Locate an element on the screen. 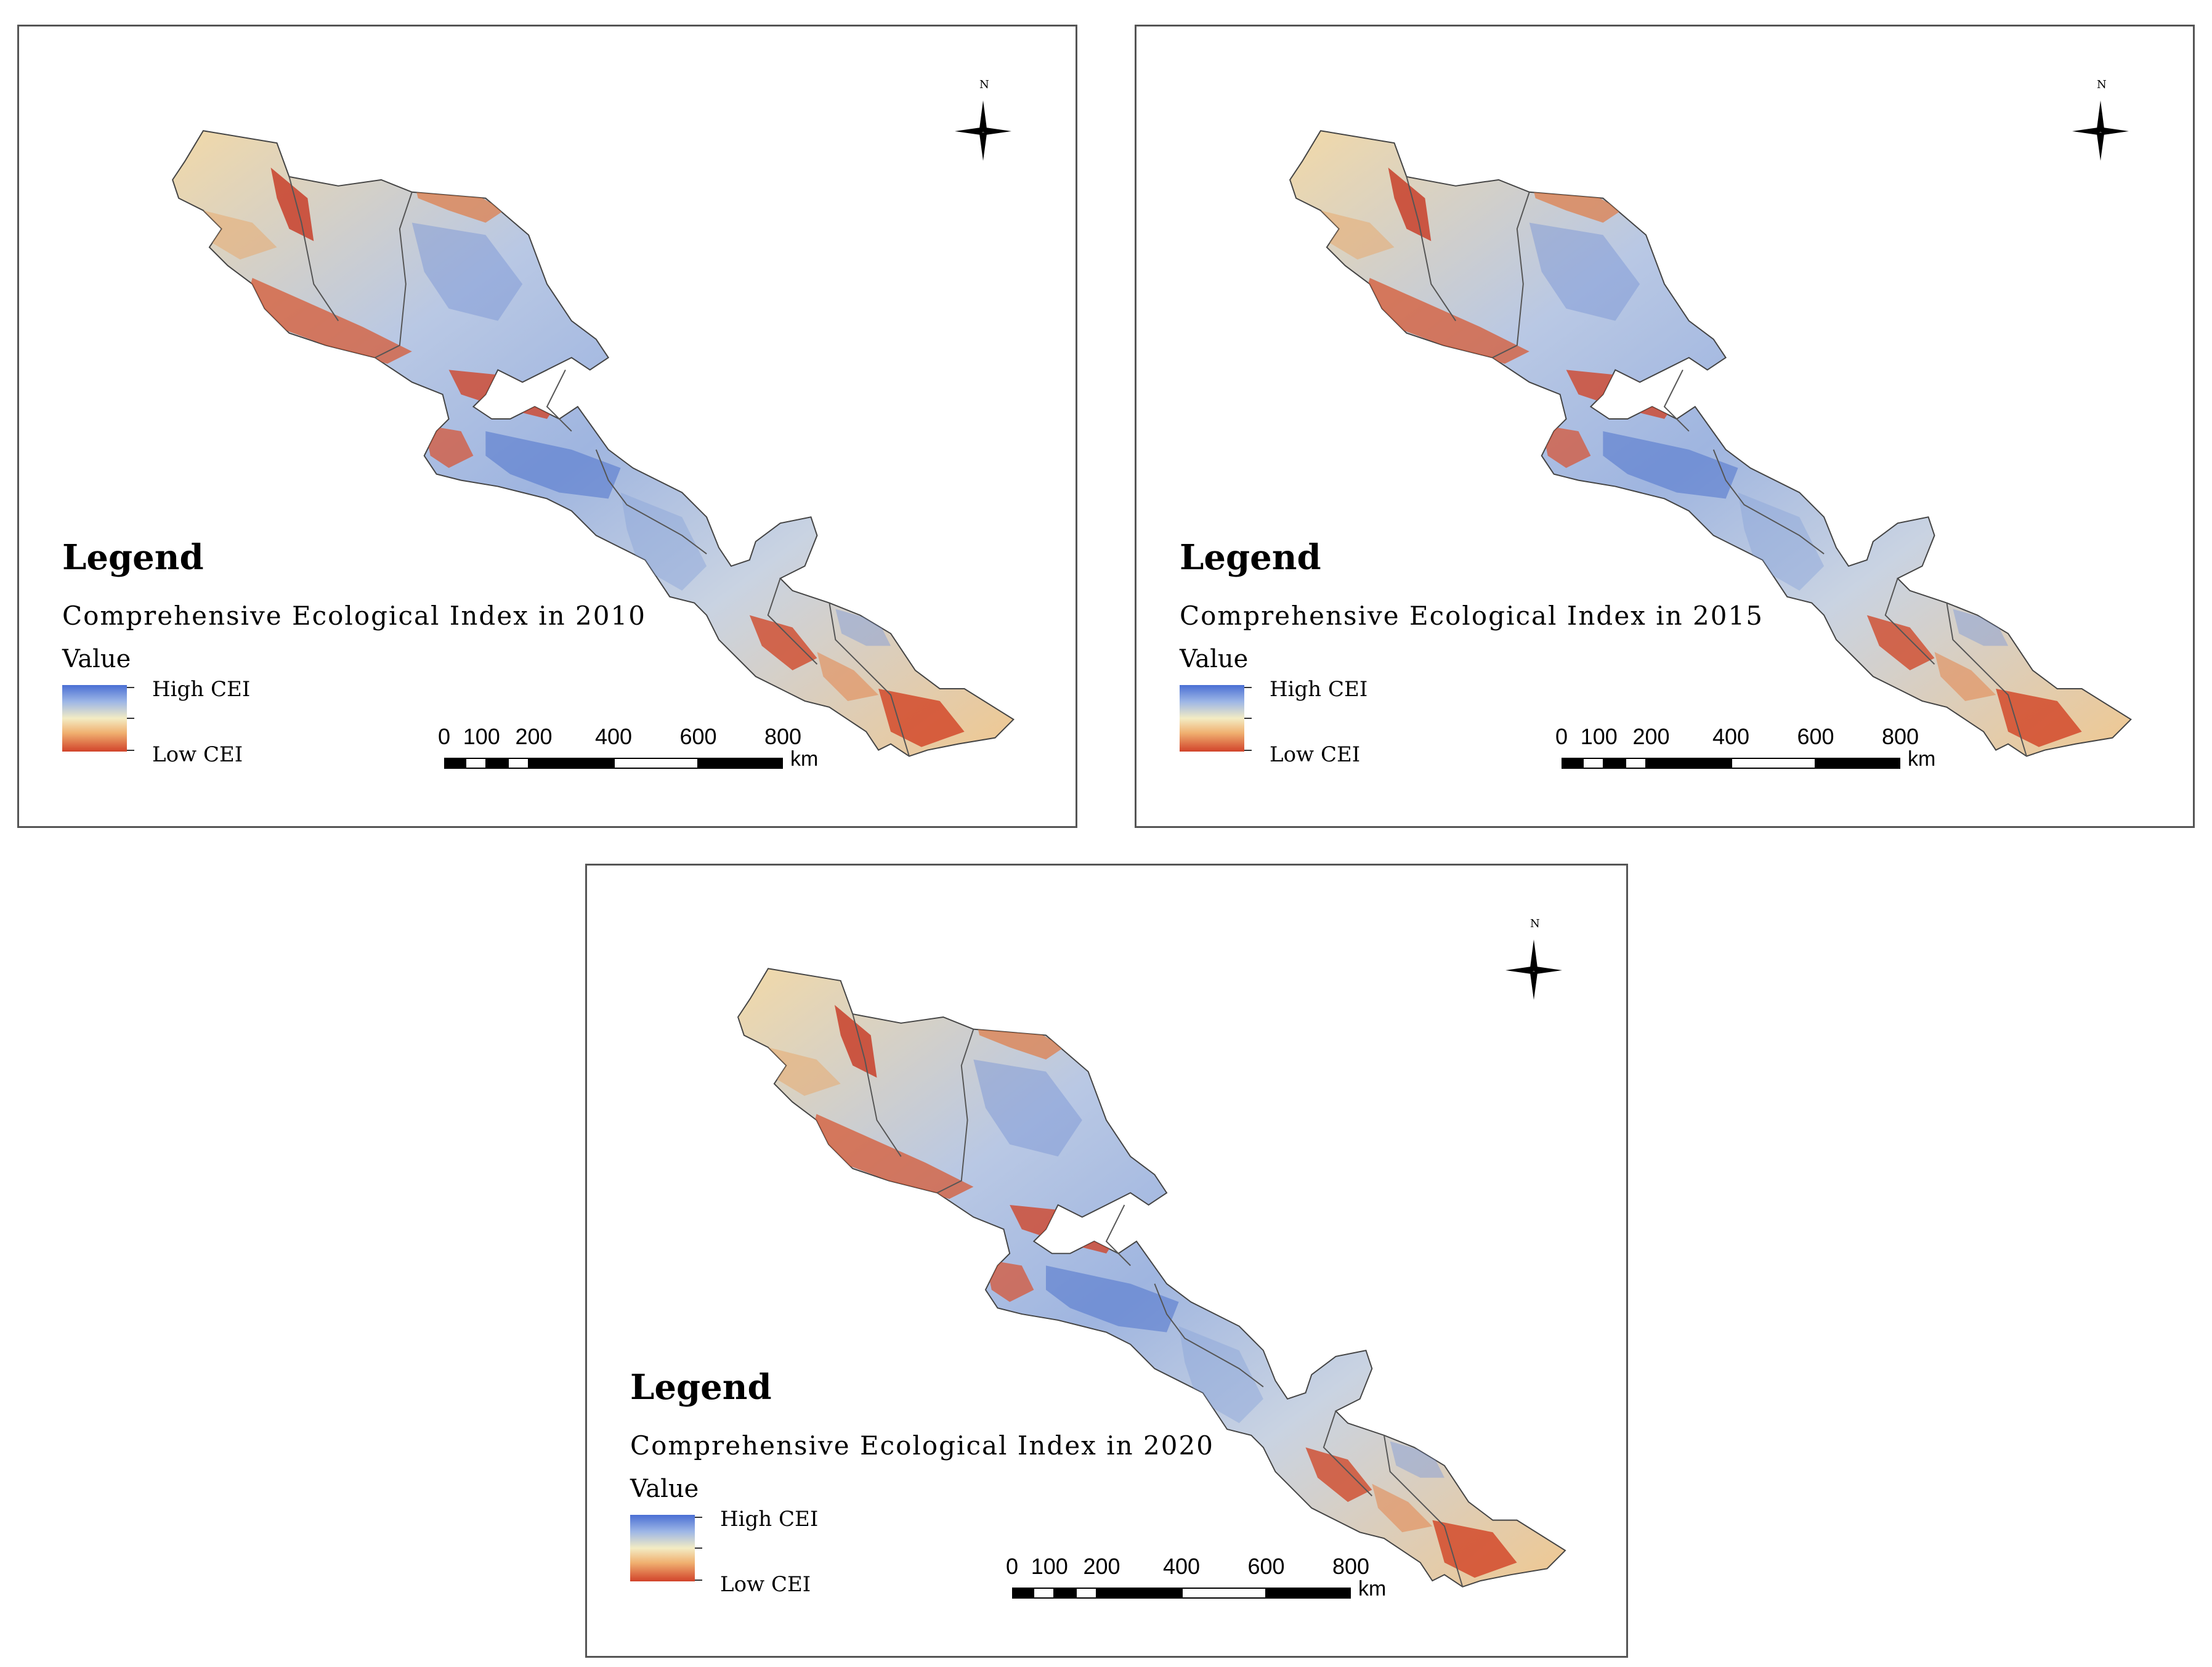 This screenshot has height=1667, width=2212. legend-subtitle: Comprehensive Ecological Index in 2010 is located at coordinates (354, 616).